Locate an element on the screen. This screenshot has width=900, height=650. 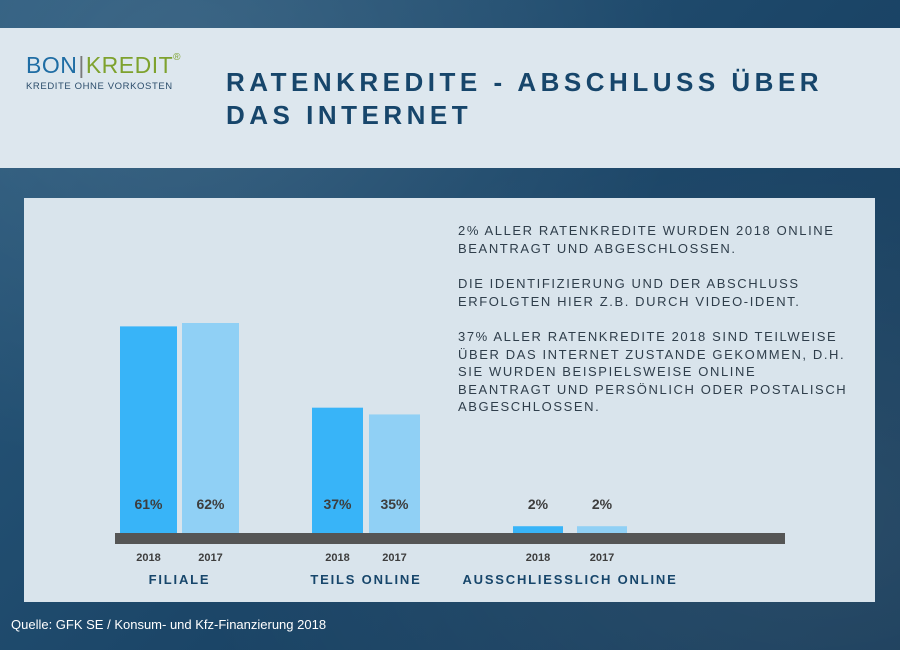
logo-kredit: KREDIT is located at coordinates (129, 65).